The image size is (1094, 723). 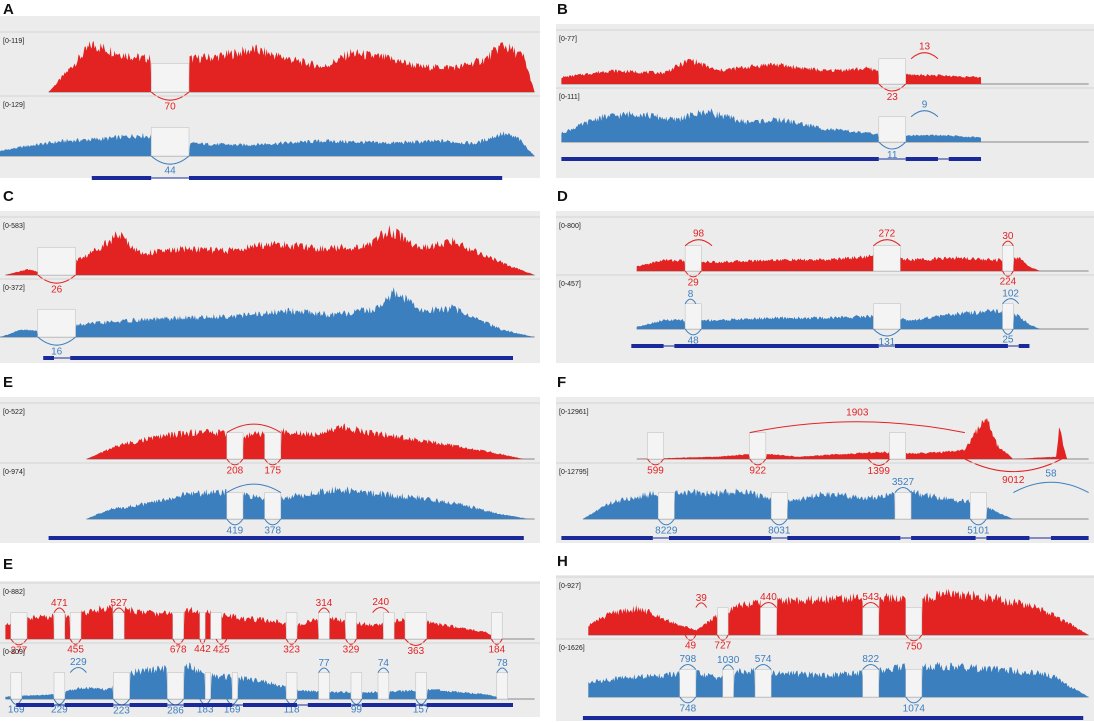 What do you see at coordinates (75, 650) in the screenshot?
I see `junction-count-label: 455` at bounding box center [75, 650].